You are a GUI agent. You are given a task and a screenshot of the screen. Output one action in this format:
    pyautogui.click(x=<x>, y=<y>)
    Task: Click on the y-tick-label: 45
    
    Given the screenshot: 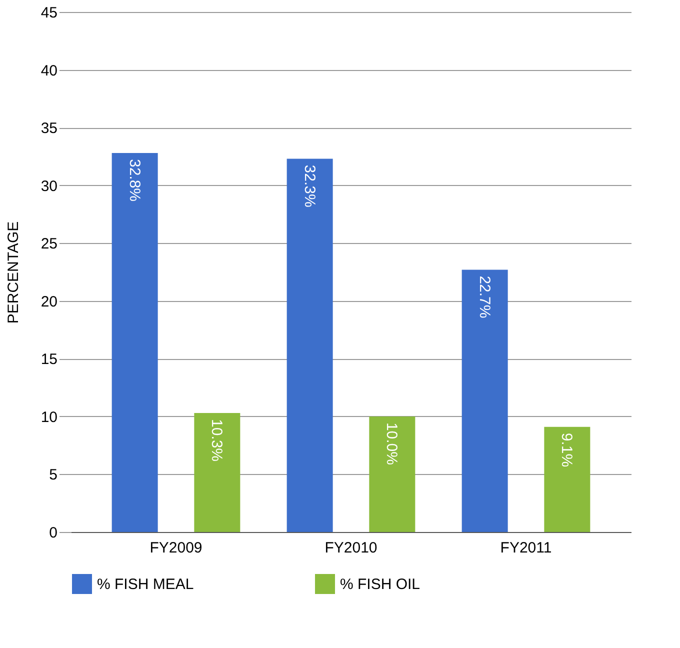 What is the action you would take?
    pyautogui.click(x=49, y=13)
    